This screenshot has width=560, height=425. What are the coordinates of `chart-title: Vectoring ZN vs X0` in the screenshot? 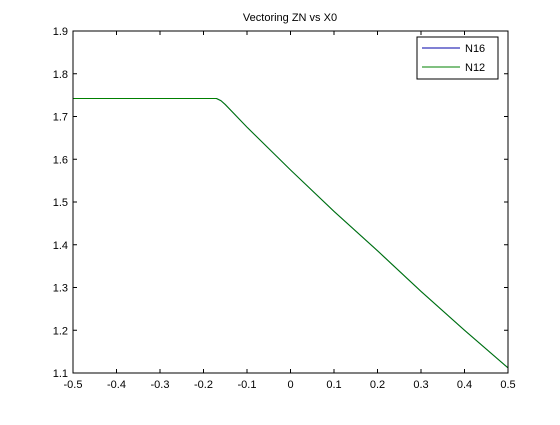 It's located at (290, 18).